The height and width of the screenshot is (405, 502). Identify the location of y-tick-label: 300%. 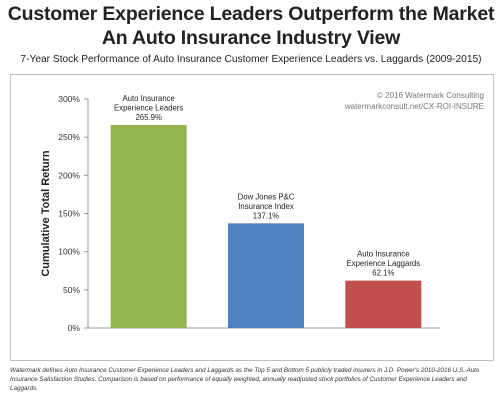
(69, 99).